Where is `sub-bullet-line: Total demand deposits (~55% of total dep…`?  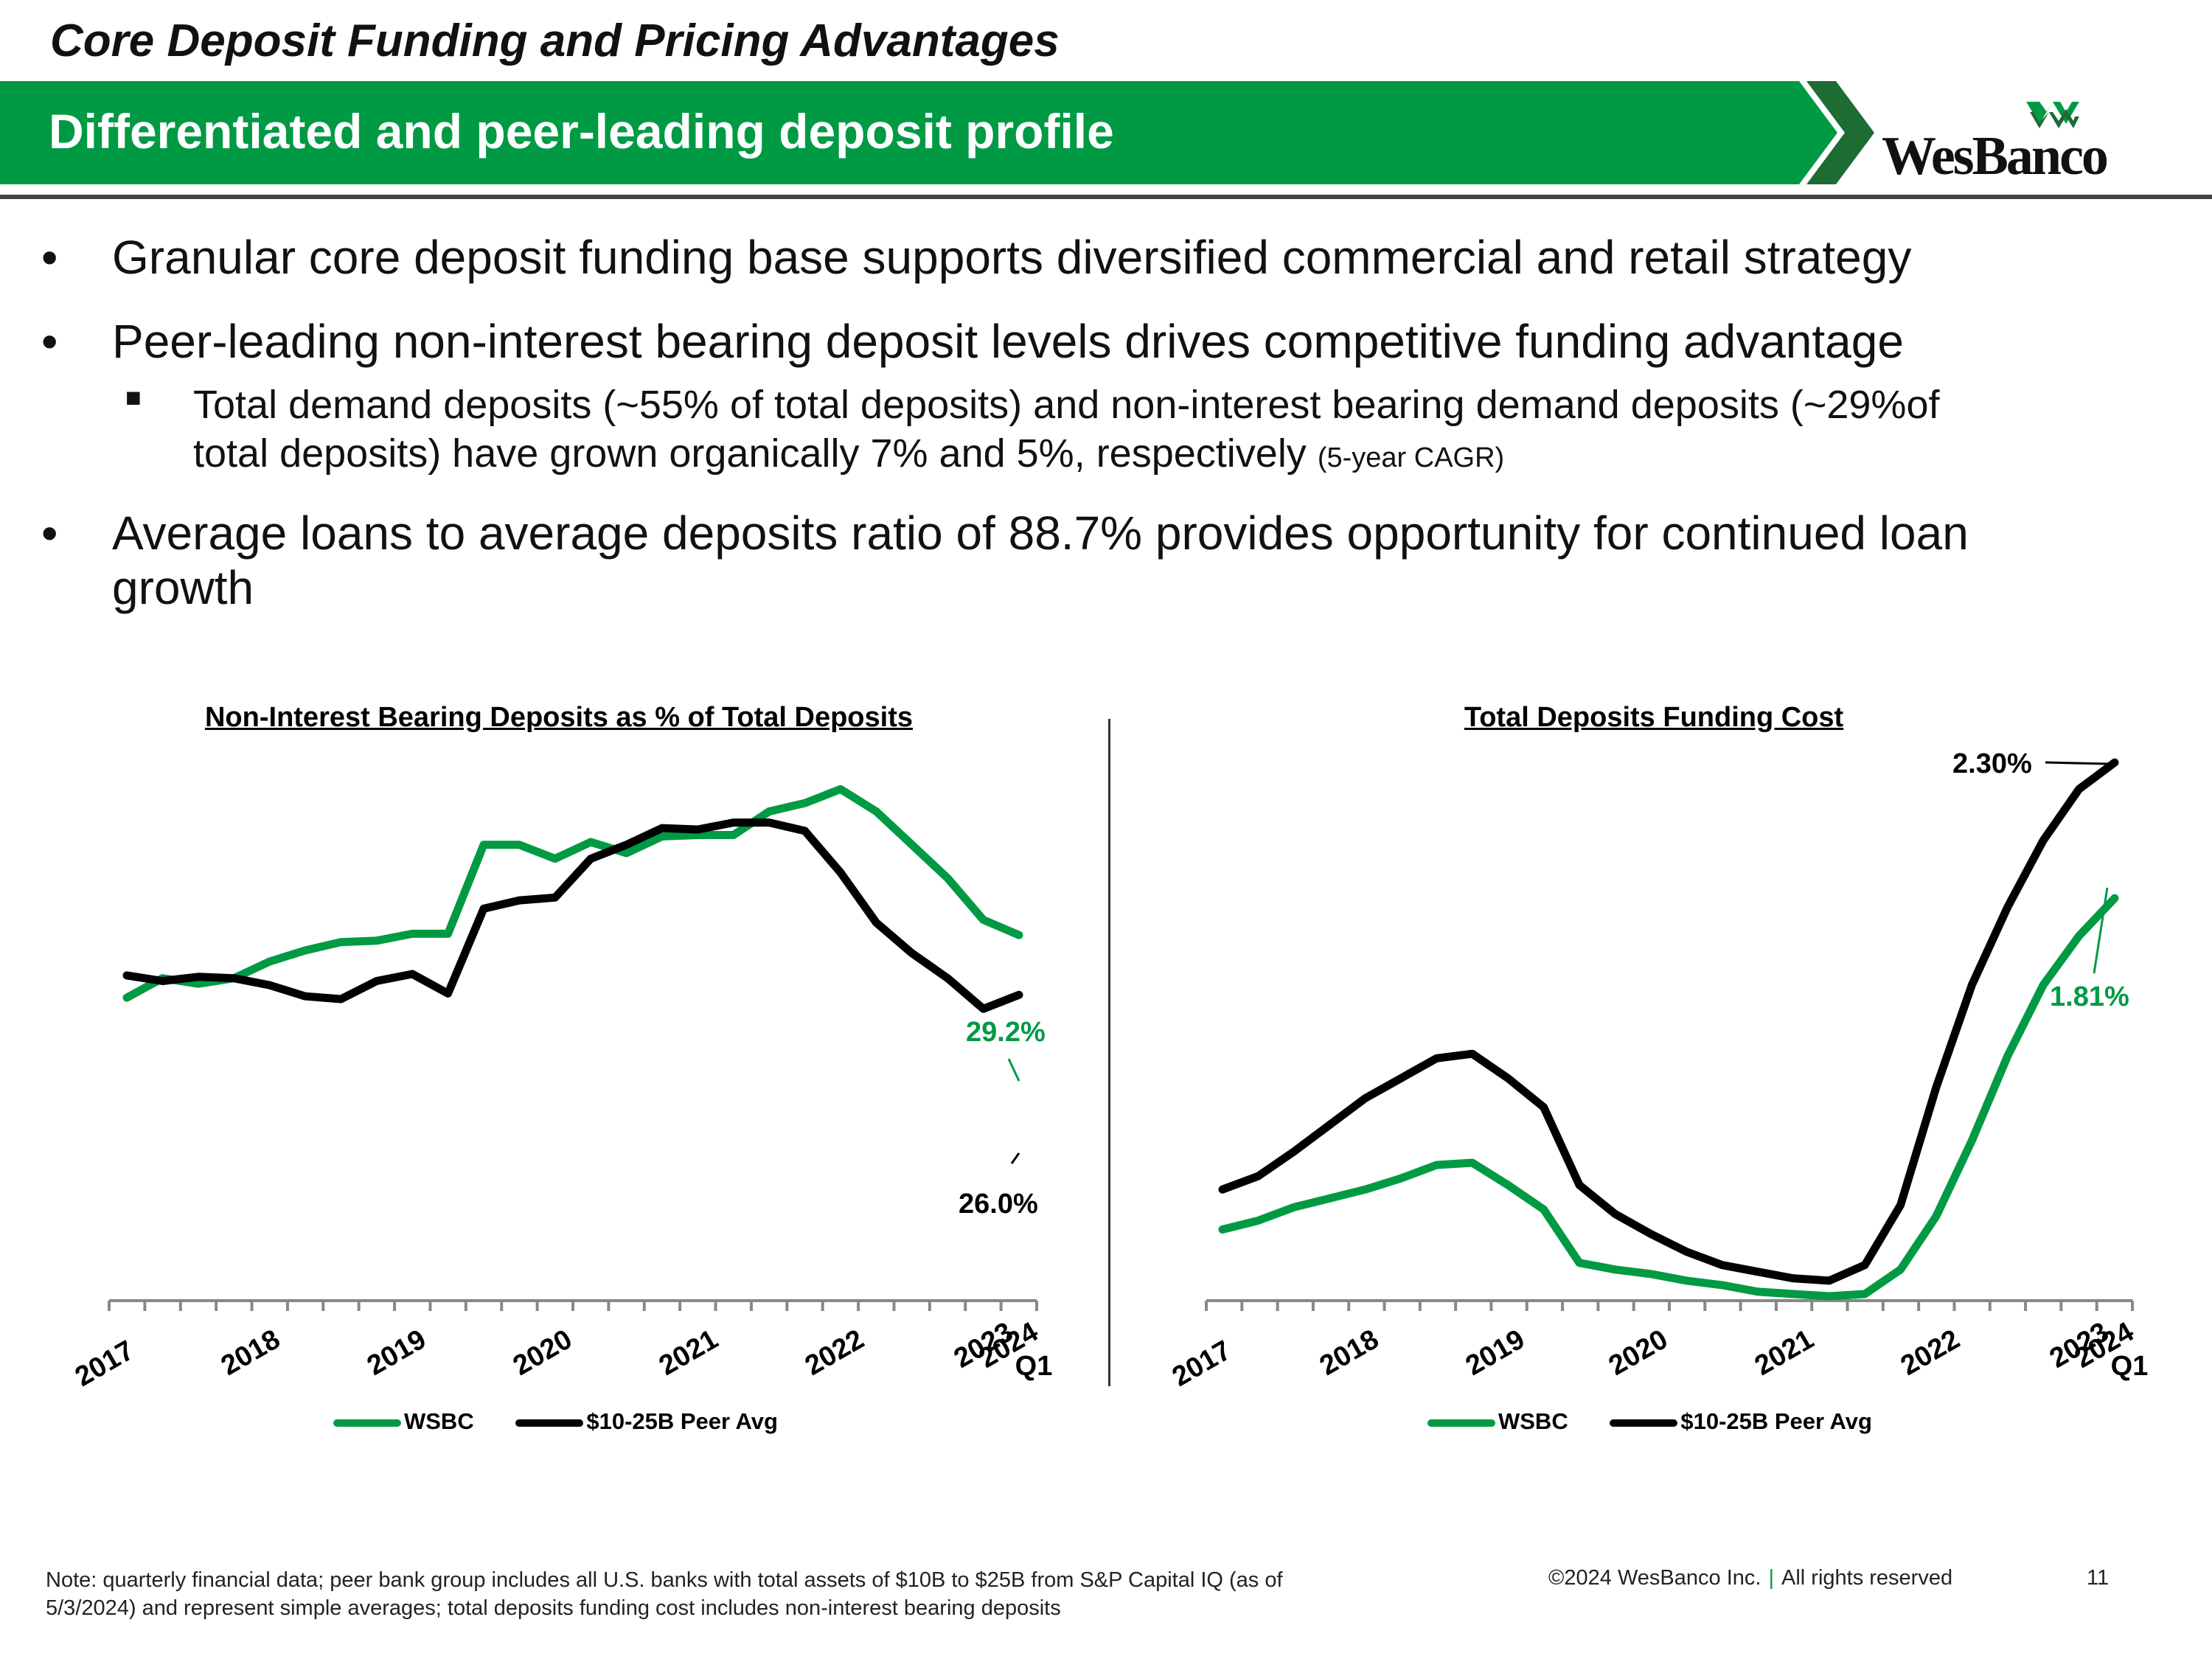
sub-bullet-line: Total demand deposits (~55% of total dep… is located at coordinates (1066, 405).